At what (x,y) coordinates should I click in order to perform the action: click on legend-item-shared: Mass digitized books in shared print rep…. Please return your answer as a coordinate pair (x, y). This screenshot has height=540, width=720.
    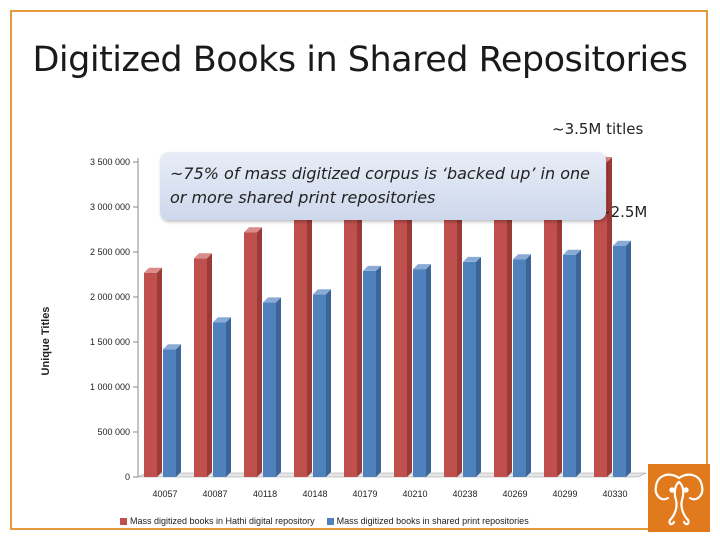
    Looking at the image, I should click on (427, 521).